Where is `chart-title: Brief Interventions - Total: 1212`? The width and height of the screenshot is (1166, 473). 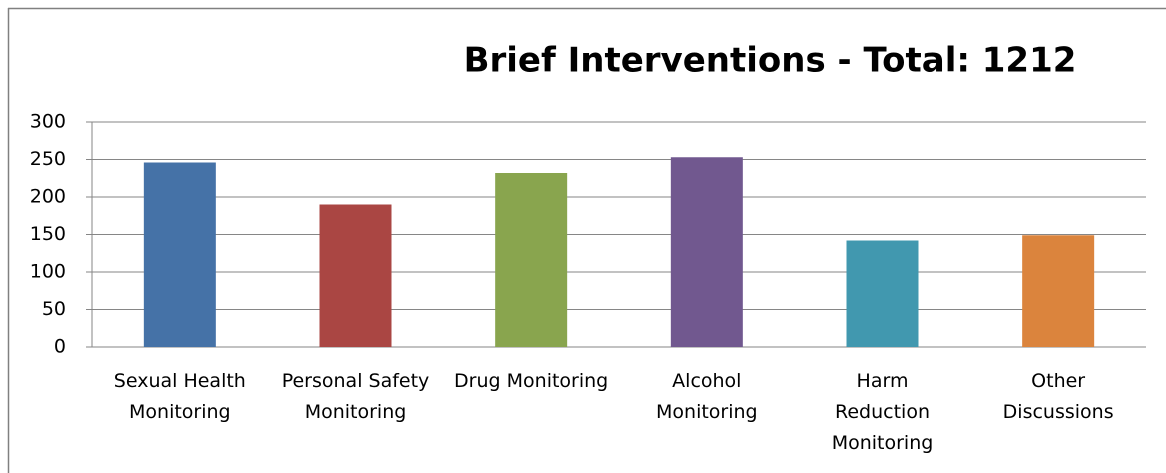
chart-title: Brief Interventions - Total: 1212 is located at coordinates (770, 61).